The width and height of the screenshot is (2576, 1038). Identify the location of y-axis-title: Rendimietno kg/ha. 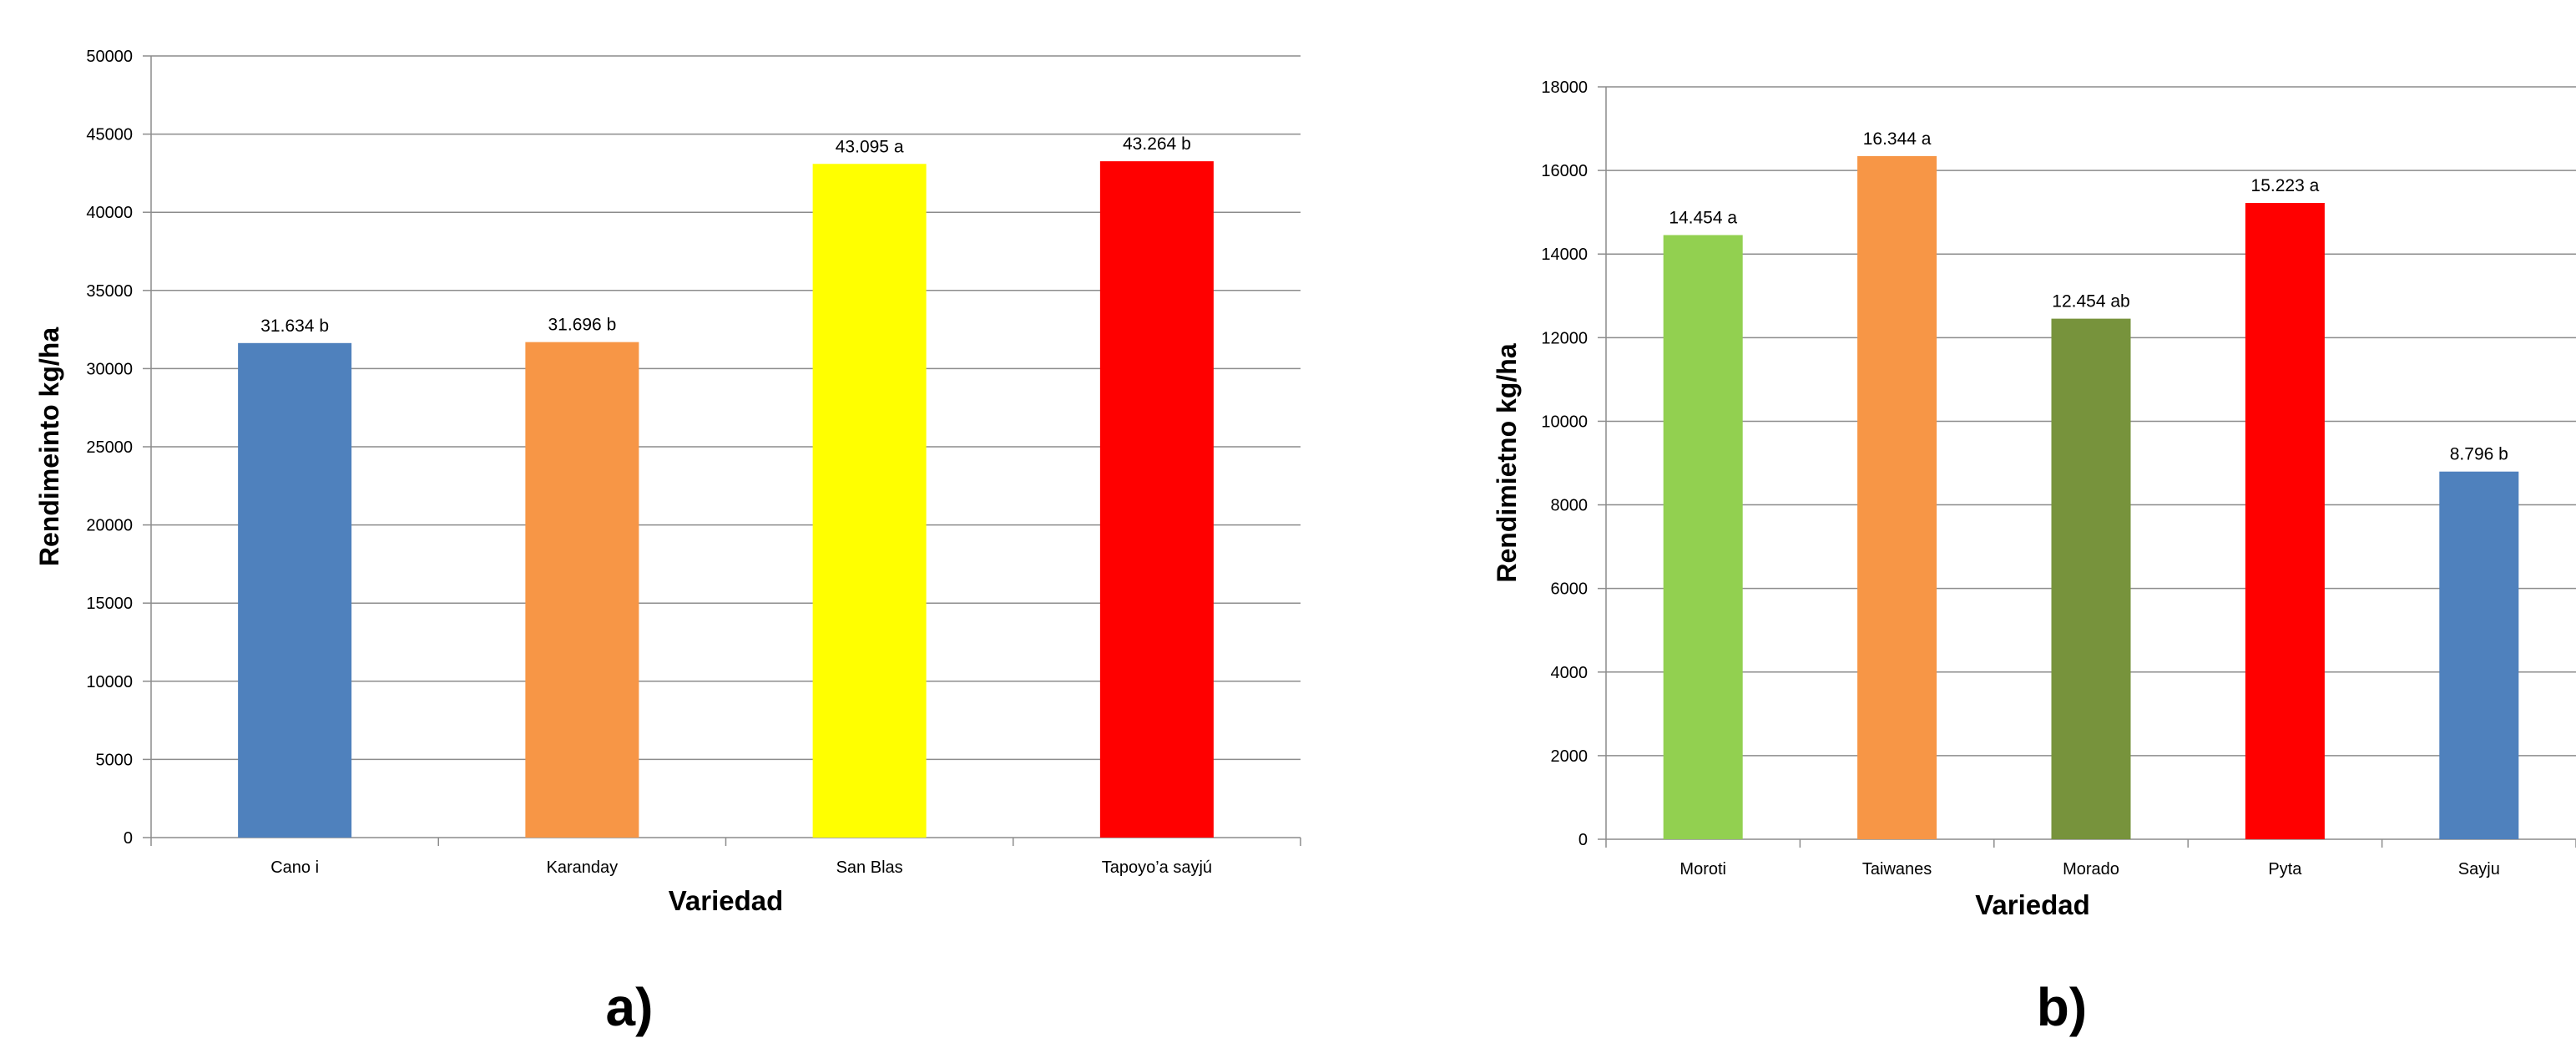
(1507, 462).